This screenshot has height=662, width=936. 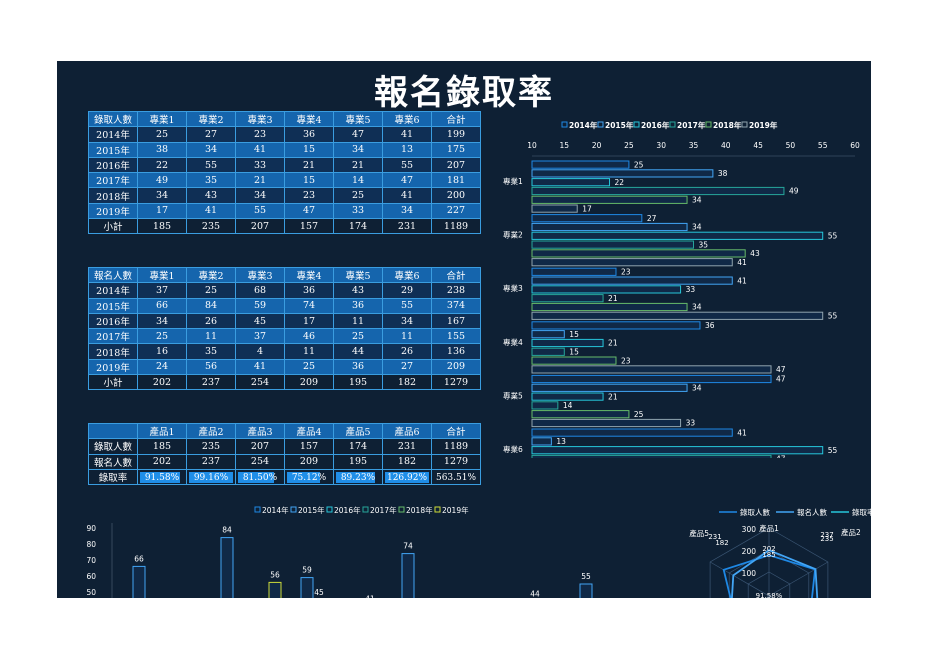 What do you see at coordinates (284, 461) in the screenshot?
I see `table-row: 報名人數 202 237 254 209 195 182 1279` at bounding box center [284, 461].